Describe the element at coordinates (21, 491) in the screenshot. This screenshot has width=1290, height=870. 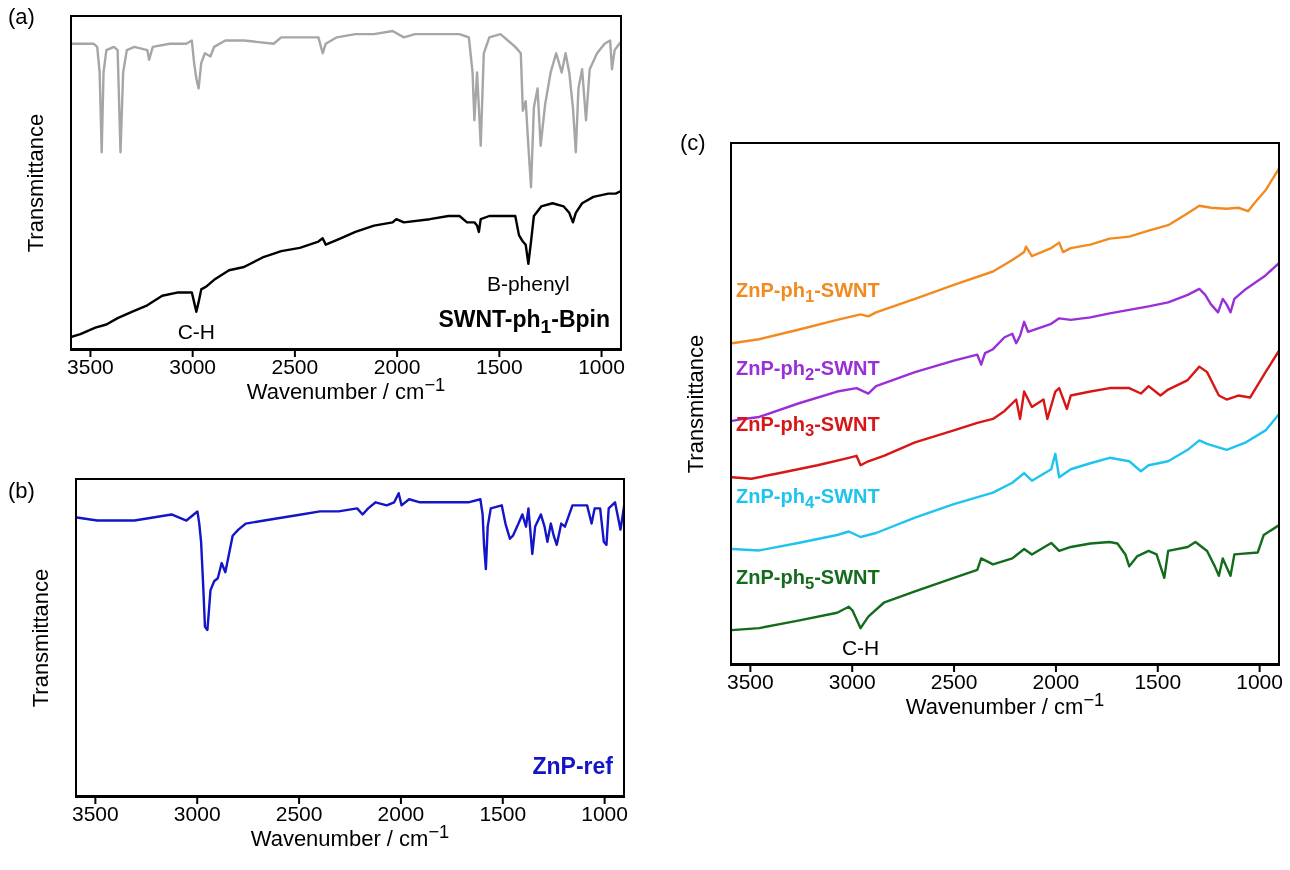
I see `chart-title: (b)` at that location.